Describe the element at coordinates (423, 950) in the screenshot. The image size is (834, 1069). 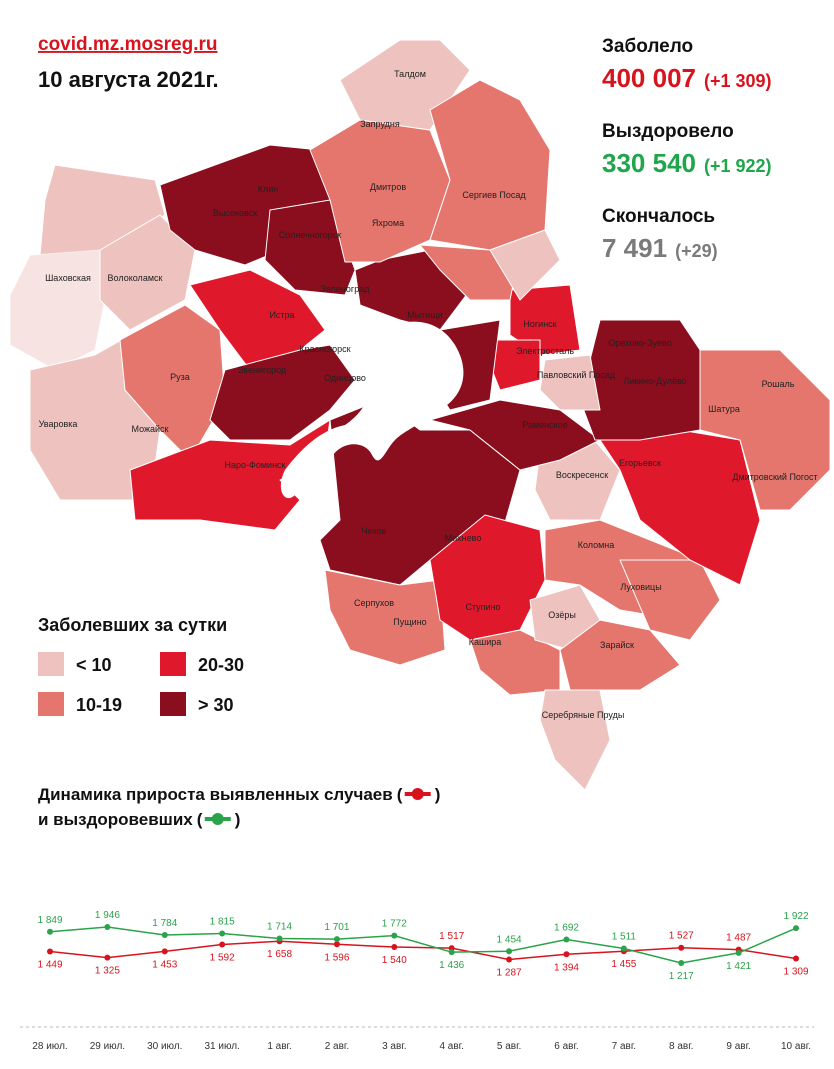
I see `series-line` at that location.